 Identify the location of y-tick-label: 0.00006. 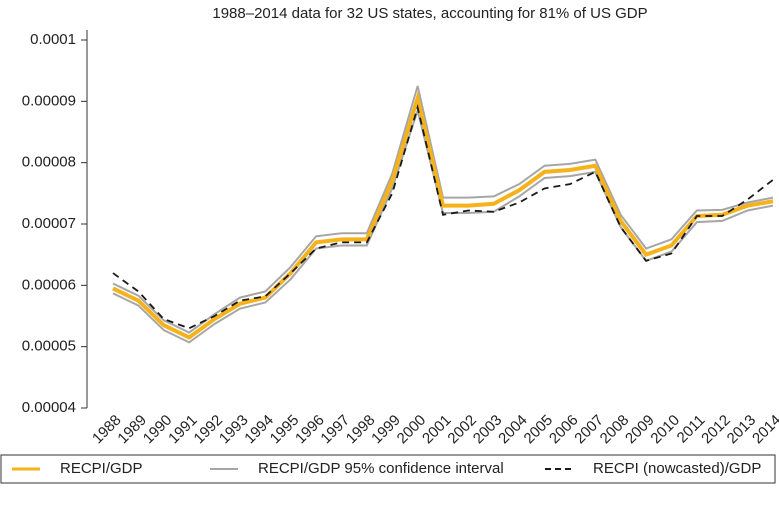
(49, 284).